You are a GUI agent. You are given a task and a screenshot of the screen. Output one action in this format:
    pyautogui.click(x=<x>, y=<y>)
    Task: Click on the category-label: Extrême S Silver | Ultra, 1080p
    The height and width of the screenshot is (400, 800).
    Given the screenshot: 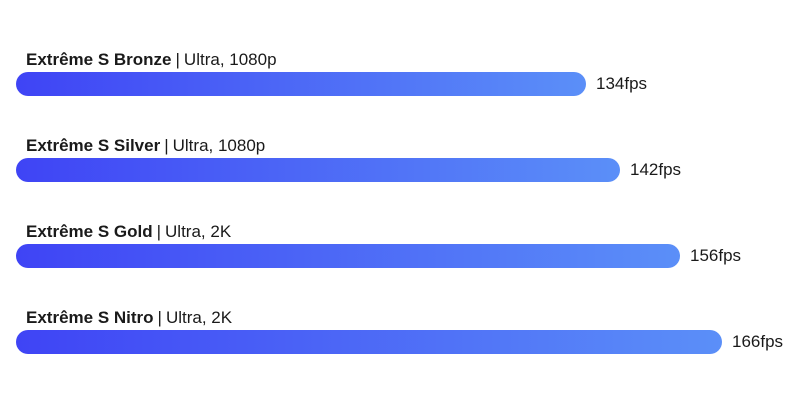 What is the action you would take?
    pyautogui.click(x=145, y=146)
    